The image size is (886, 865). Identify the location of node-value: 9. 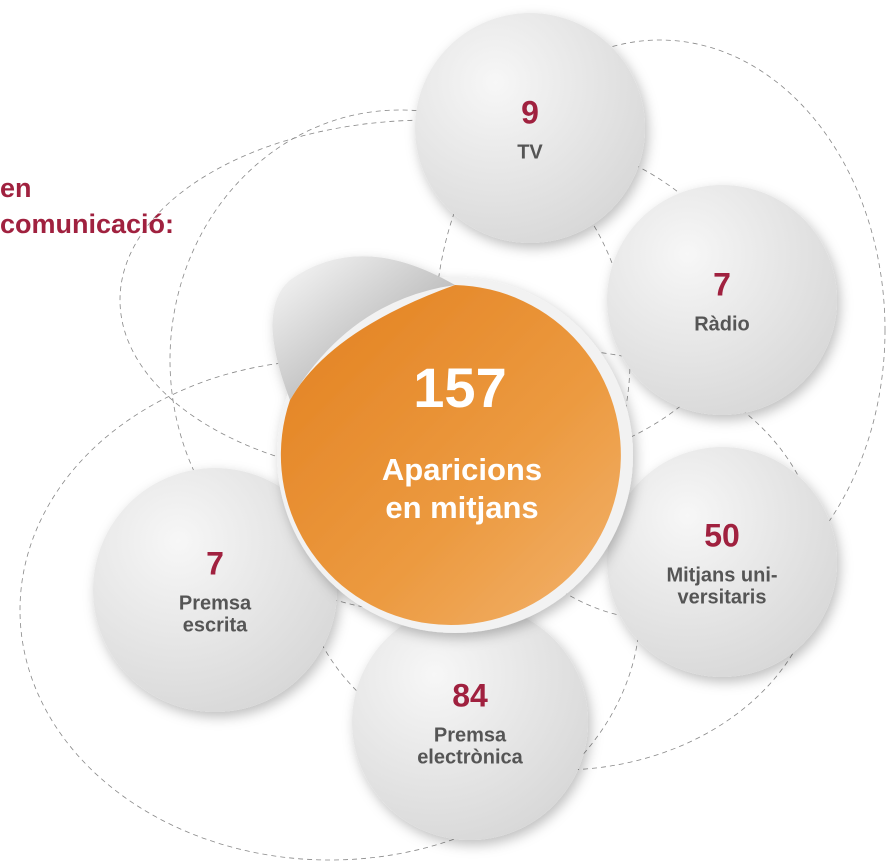
(530, 112).